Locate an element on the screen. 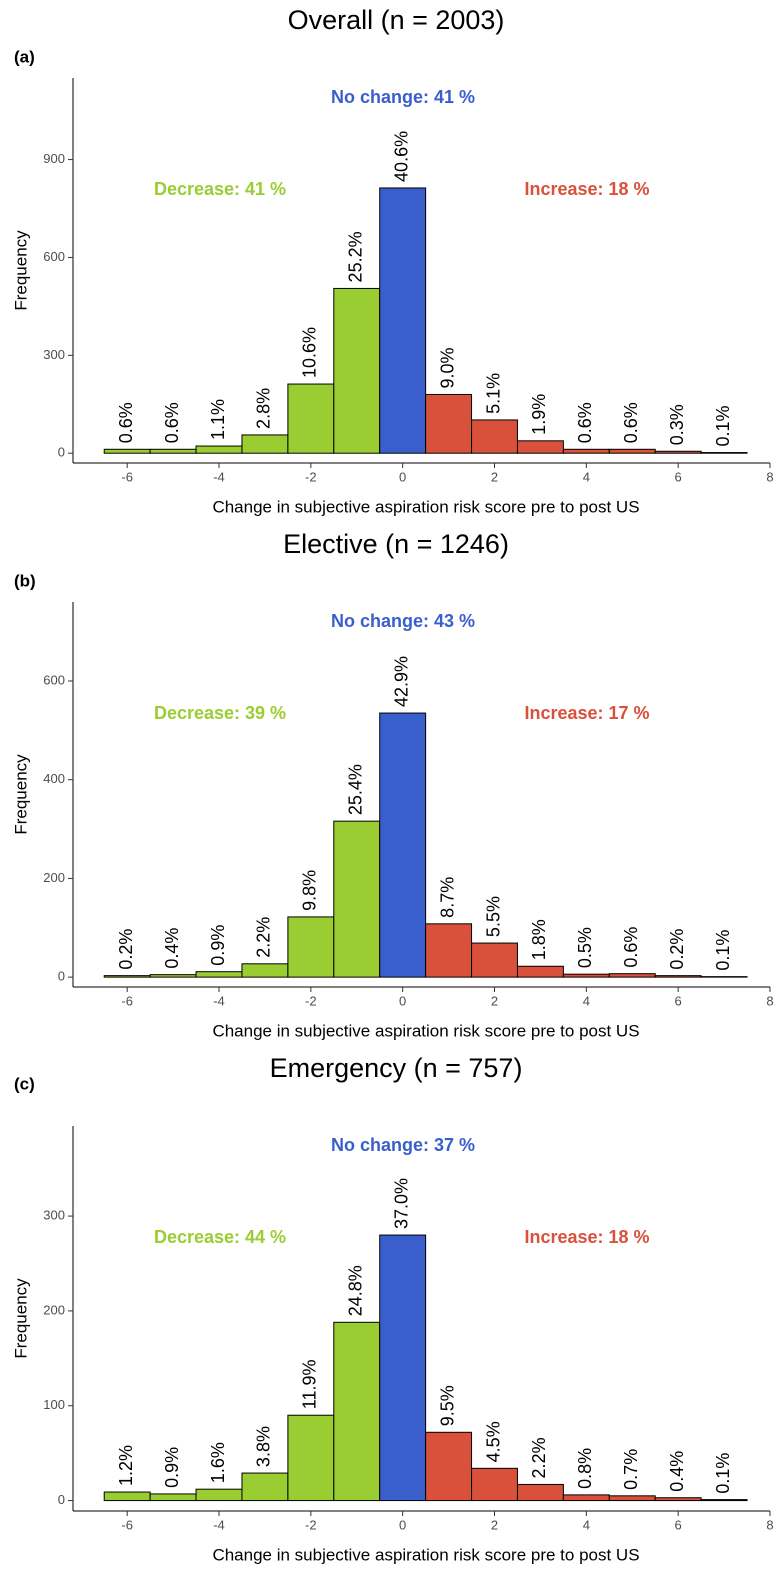 The image size is (782, 1585). bar-label: 9.5% is located at coordinates (447, 1405).